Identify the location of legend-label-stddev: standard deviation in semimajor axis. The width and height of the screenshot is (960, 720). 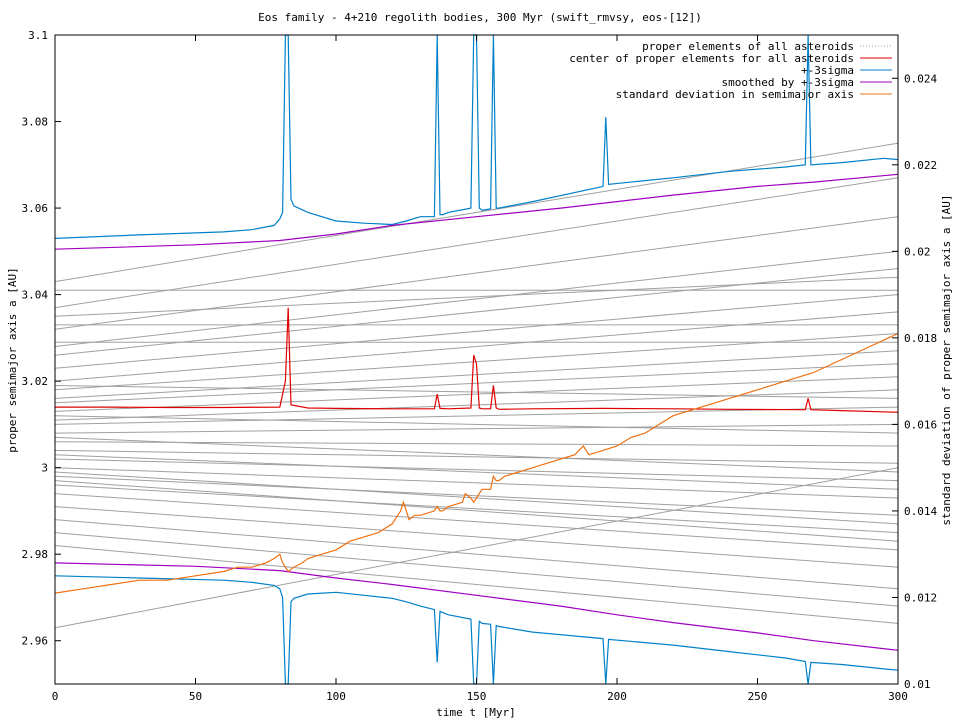
(735, 94).